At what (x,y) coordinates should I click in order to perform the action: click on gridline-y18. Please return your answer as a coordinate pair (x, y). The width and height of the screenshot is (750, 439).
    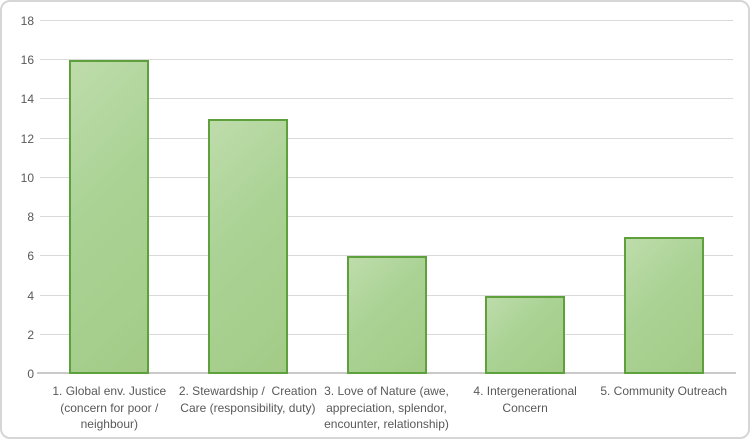
    Looking at the image, I should click on (386, 20).